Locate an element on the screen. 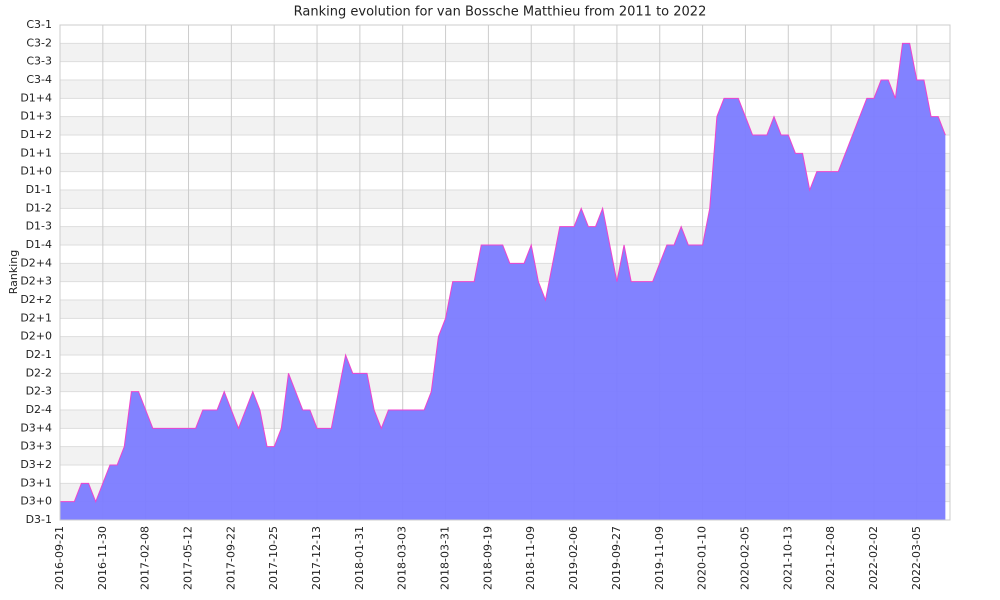 This screenshot has height=600, width=1000. x-tick-label: 2022-03-05 is located at coordinates (916, 558).